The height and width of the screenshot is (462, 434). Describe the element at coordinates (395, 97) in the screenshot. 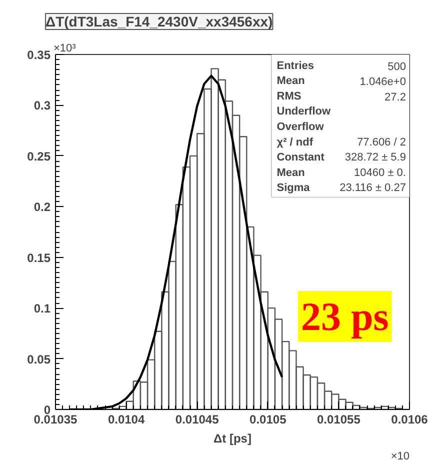

I see `annotation: 27.2` at that location.